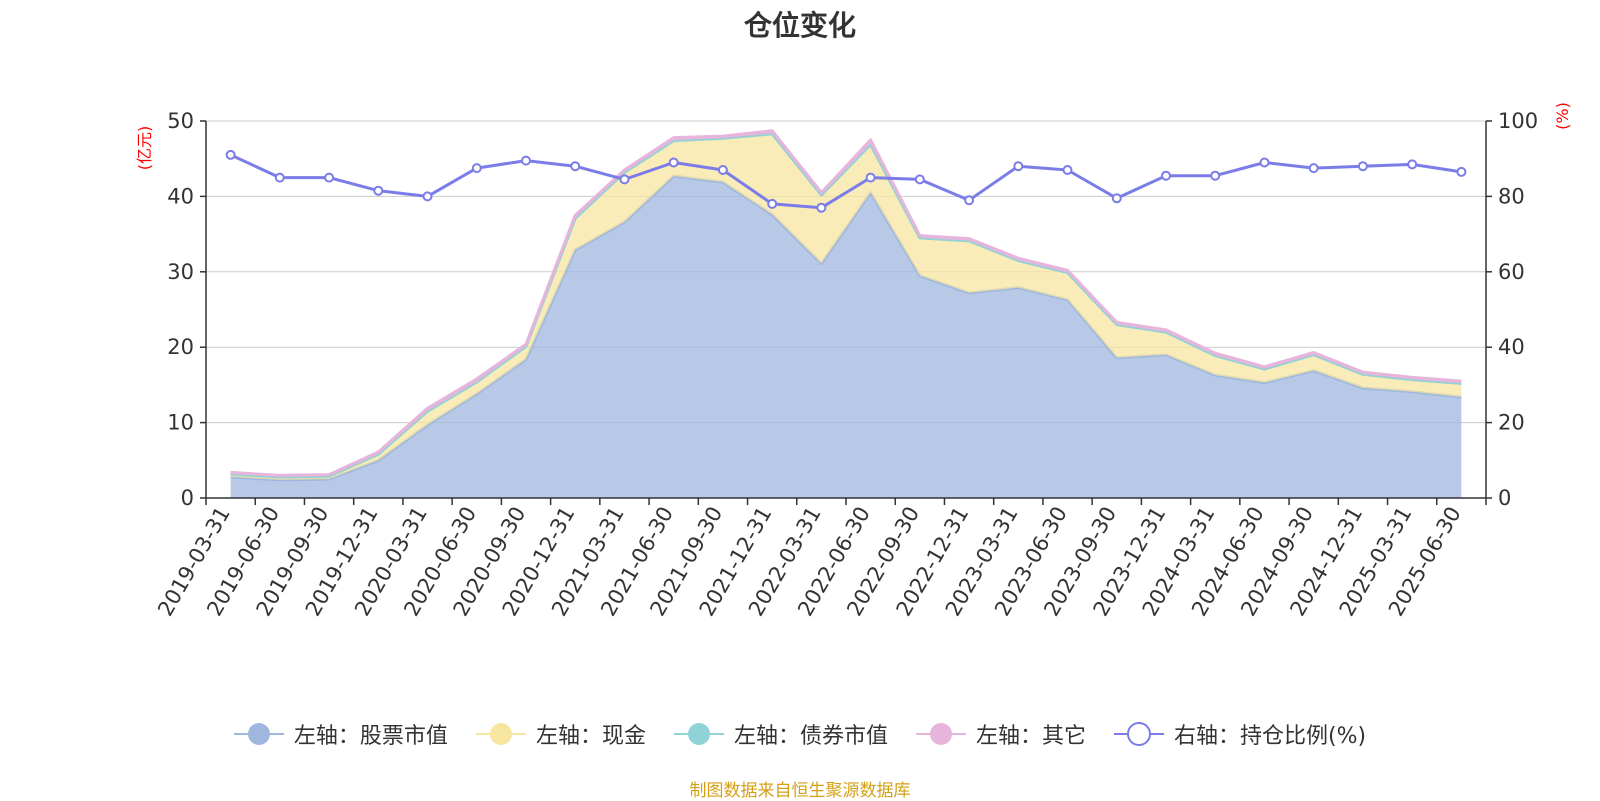 The image size is (1600, 801). Describe the element at coordinates (370, 736) in the screenshot. I see `legend-label: 左轴：股票市值` at that location.